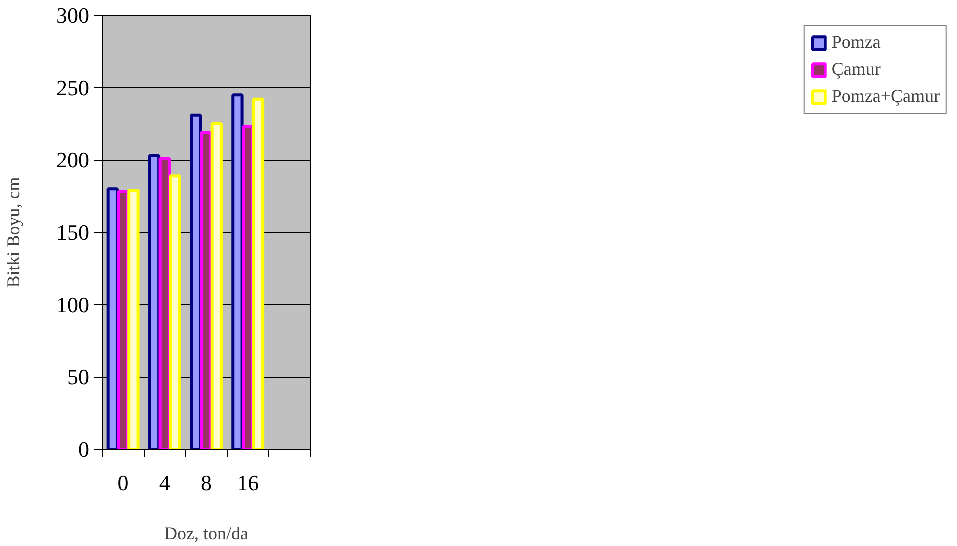 The height and width of the screenshot is (546, 957). Describe the element at coordinates (164, 483) in the screenshot. I see `x-tick-label: 4` at that location.